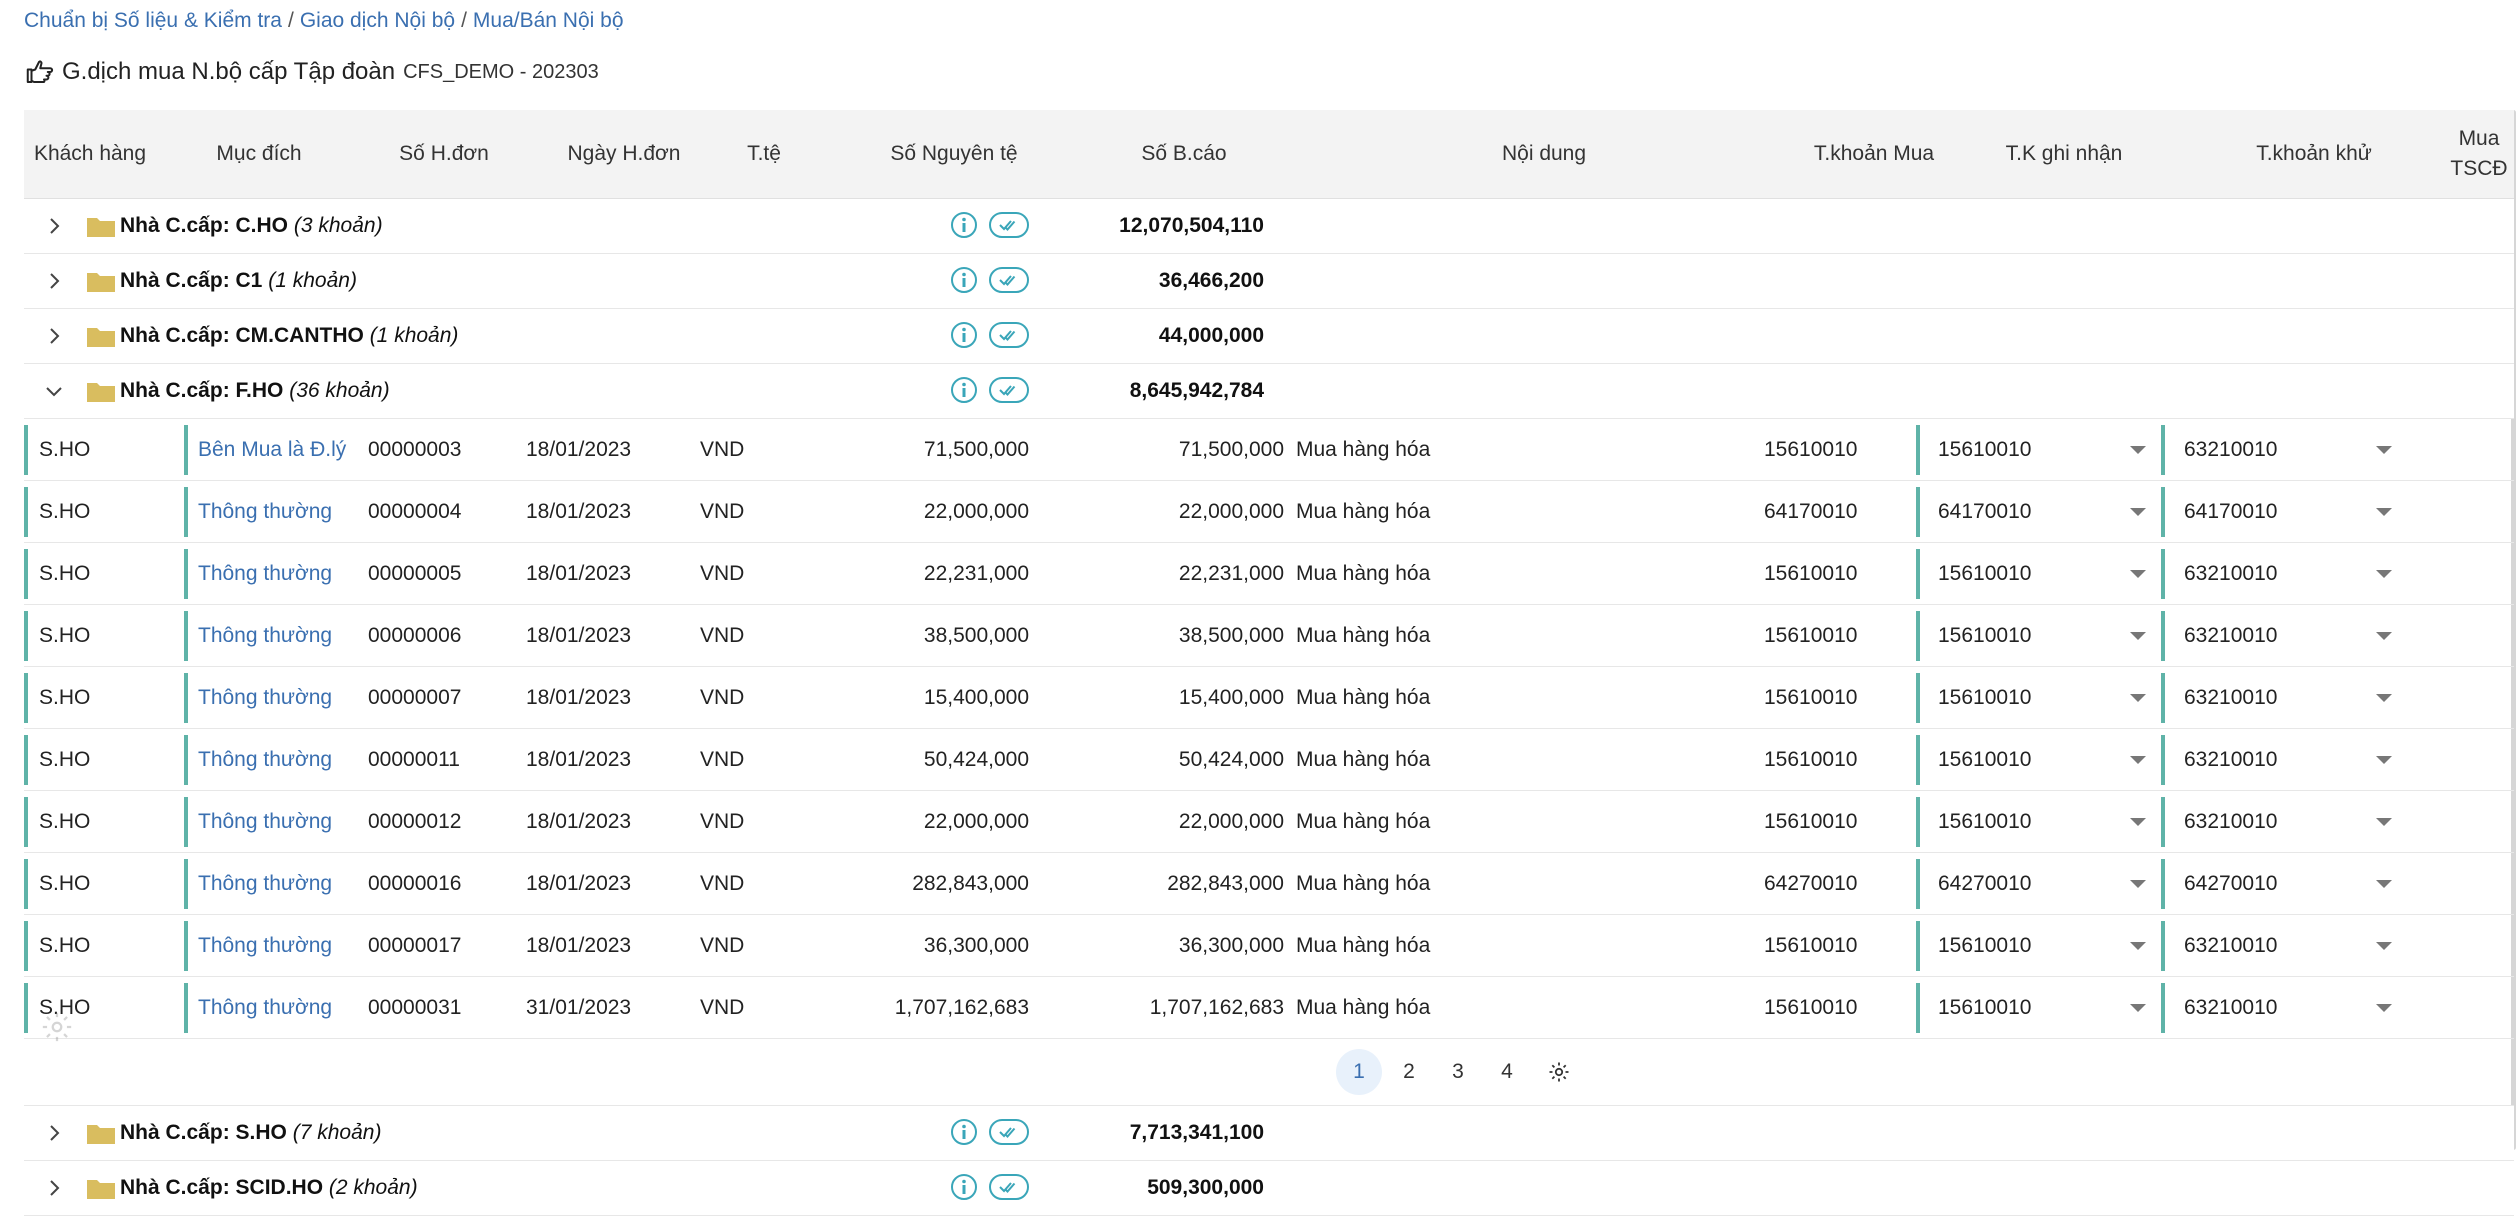 This screenshot has width=2518, height=1216. I want to click on breadcrumb-link-data-prep: Chuẩn bị Số liệu & Kiểm tra, so click(153, 20).